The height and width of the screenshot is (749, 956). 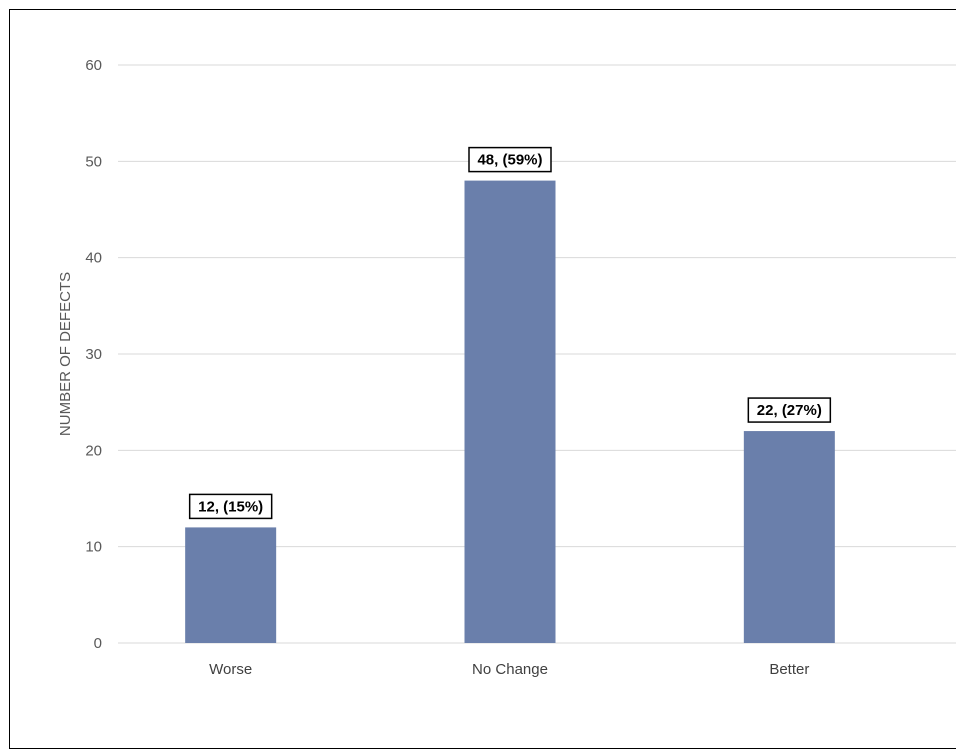 I want to click on x-axis-categories: Worse No Change Better, so click(x=509, y=669).